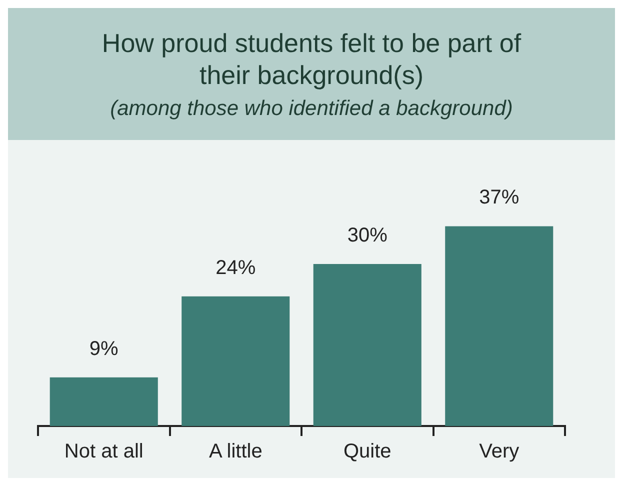  Describe the element at coordinates (104, 349) in the screenshot. I see `data-label: 9%` at that location.